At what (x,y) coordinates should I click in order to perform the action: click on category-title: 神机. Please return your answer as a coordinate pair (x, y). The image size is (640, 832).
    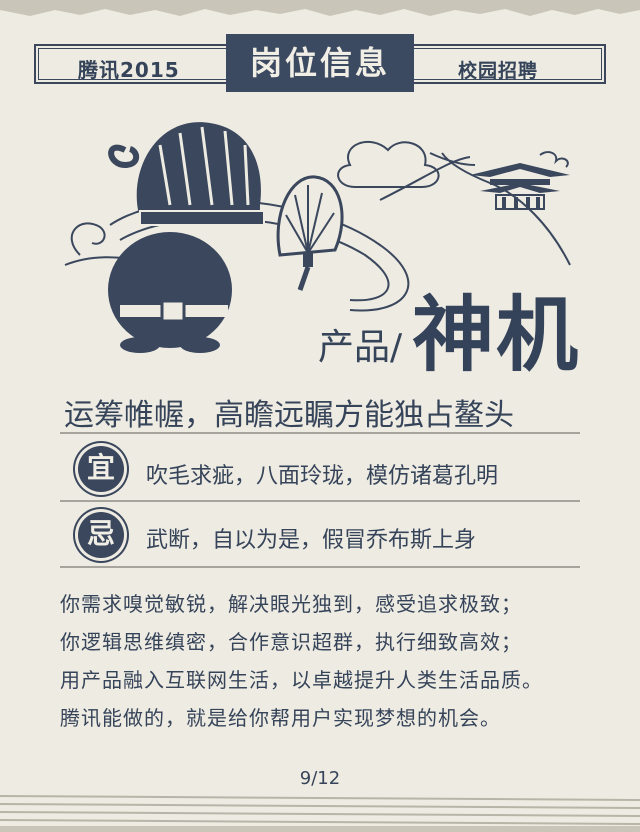
    Looking at the image, I should click on (496, 335).